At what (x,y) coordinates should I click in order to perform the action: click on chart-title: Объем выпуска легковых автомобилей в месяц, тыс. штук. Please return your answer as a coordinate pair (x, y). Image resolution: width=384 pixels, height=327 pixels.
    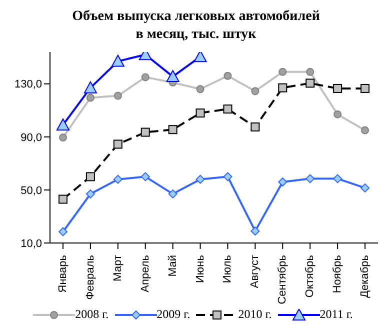
    Looking at the image, I should click on (196, 26).